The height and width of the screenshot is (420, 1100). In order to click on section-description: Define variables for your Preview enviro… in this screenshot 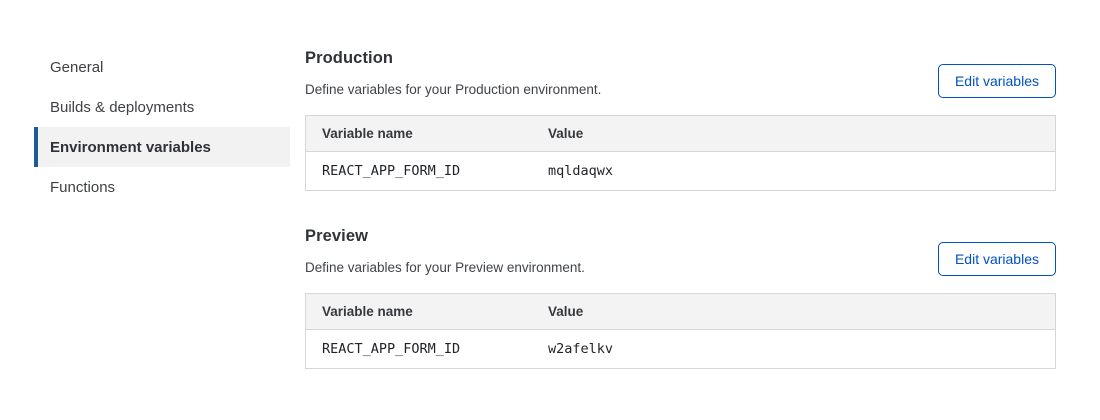, I will do `click(445, 267)`.